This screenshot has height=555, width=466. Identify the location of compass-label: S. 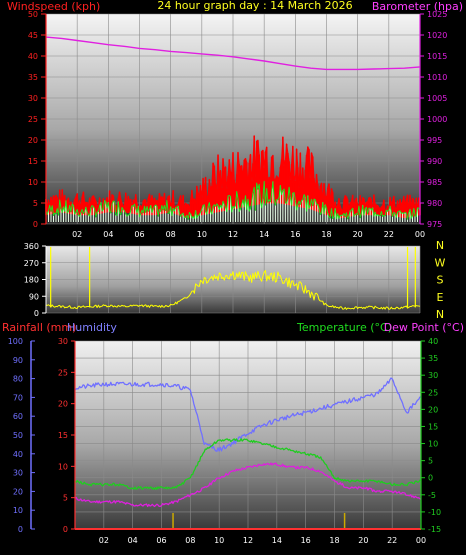
(440, 280).